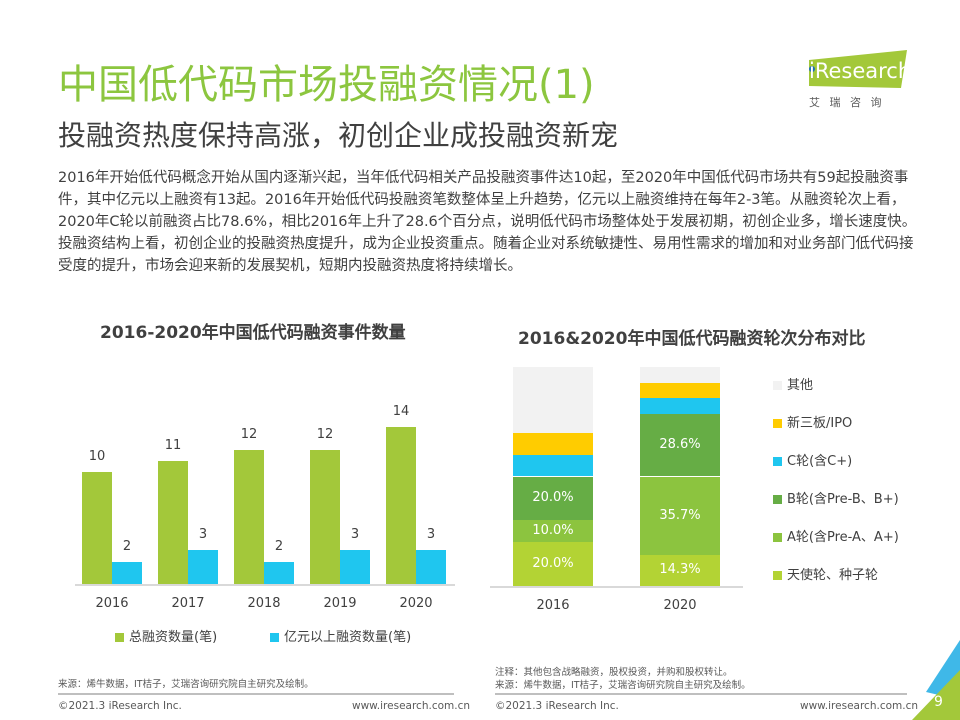 This screenshot has height=720, width=960. What do you see at coordinates (847, 102) in the screenshot?
I see `logo-cn: 艾 瑞 咨 询` at bounding box center [847, 102].